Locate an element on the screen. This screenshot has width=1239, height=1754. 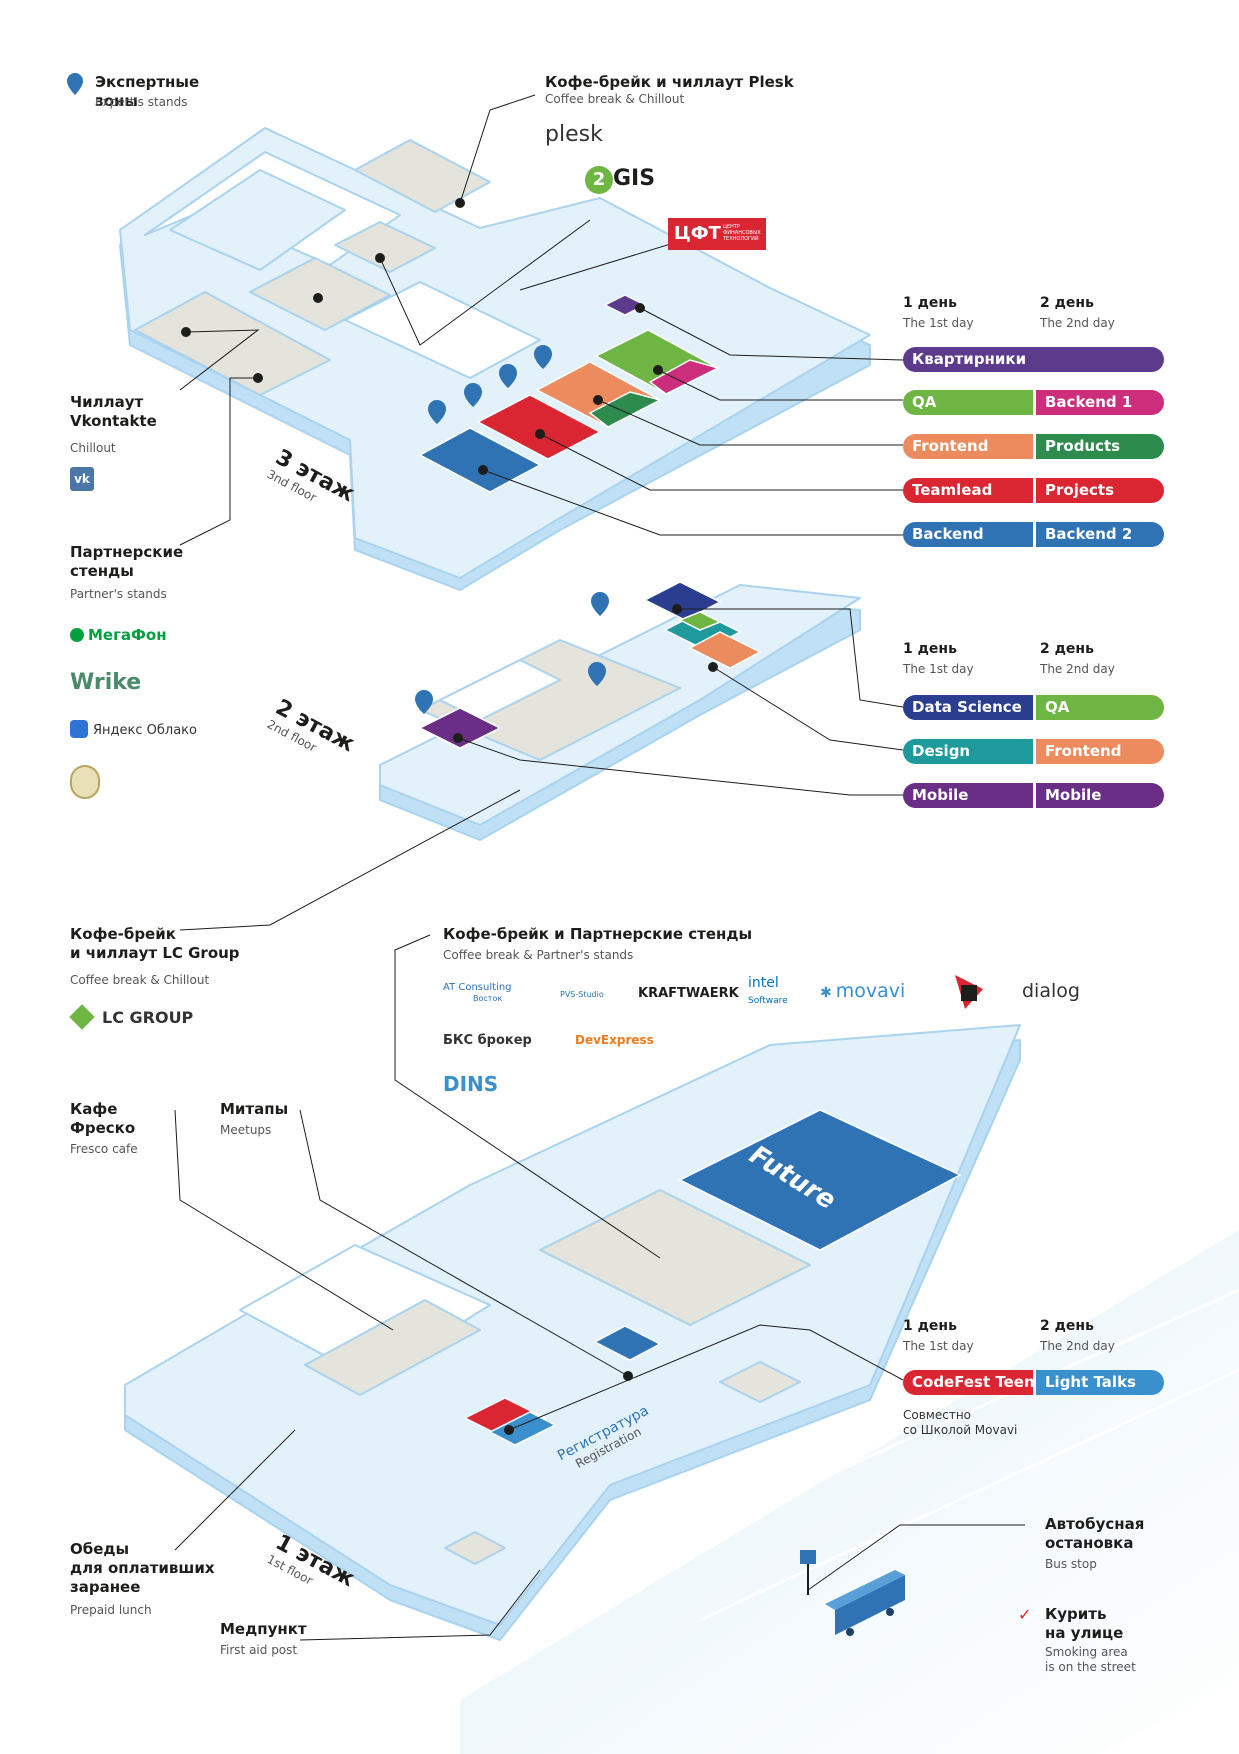
floor-3-rooms is located at coordinates (569, 393).